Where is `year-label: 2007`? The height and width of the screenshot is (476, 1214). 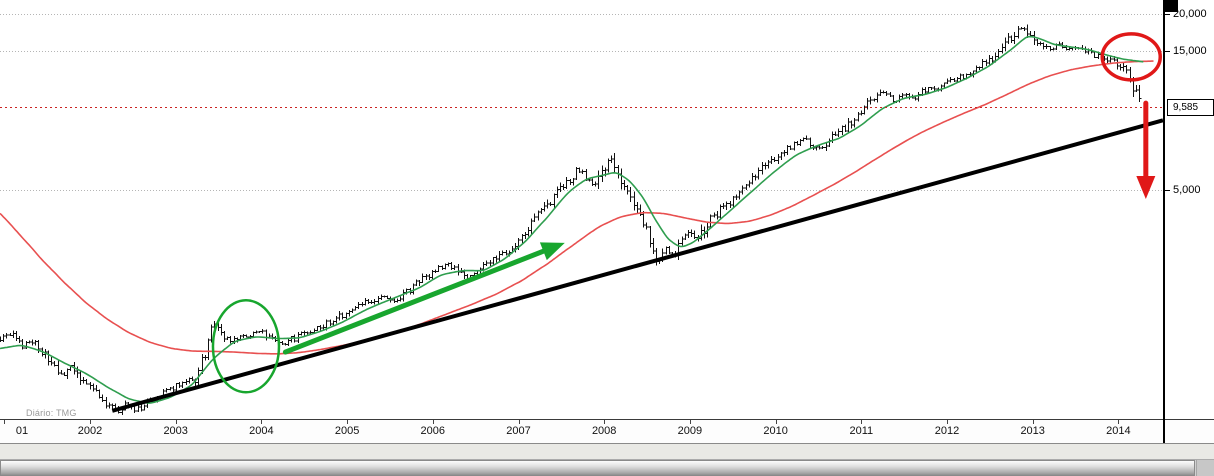
year-label: 2007 is located at coordinates (518, 431).